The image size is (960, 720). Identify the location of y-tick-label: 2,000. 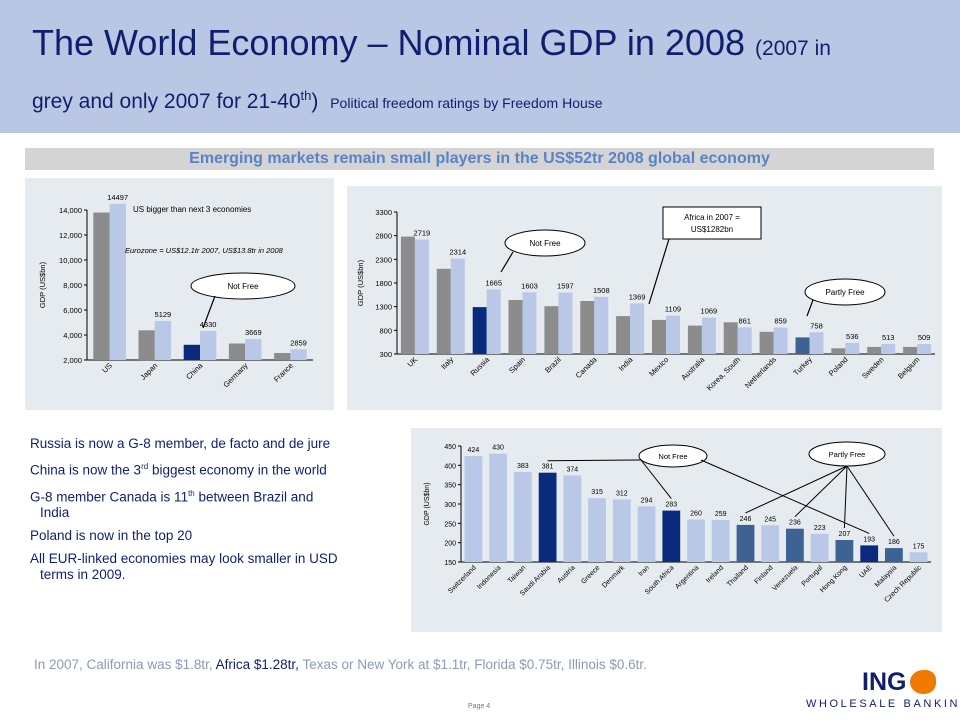
(72, 360).